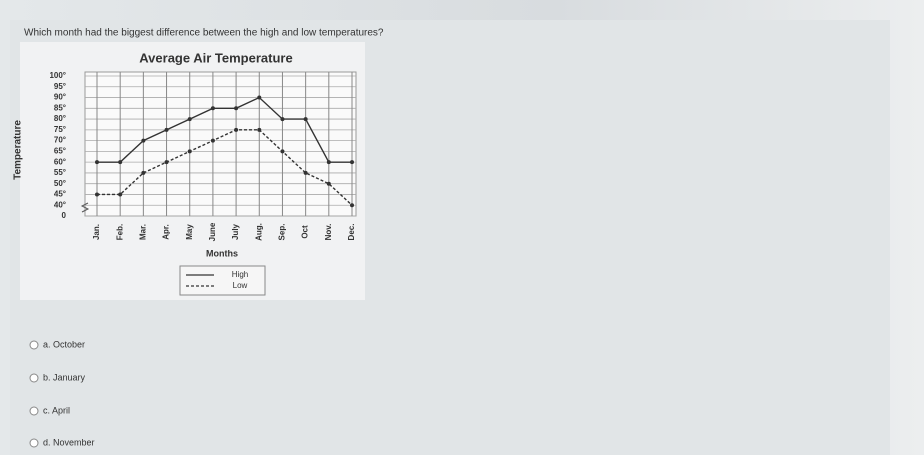 The width and height of the screenshot is (924, 455). Describe the element at coordinates (282, 232) in the screenshot. I see `x-tick-label: Sep.` at that location.